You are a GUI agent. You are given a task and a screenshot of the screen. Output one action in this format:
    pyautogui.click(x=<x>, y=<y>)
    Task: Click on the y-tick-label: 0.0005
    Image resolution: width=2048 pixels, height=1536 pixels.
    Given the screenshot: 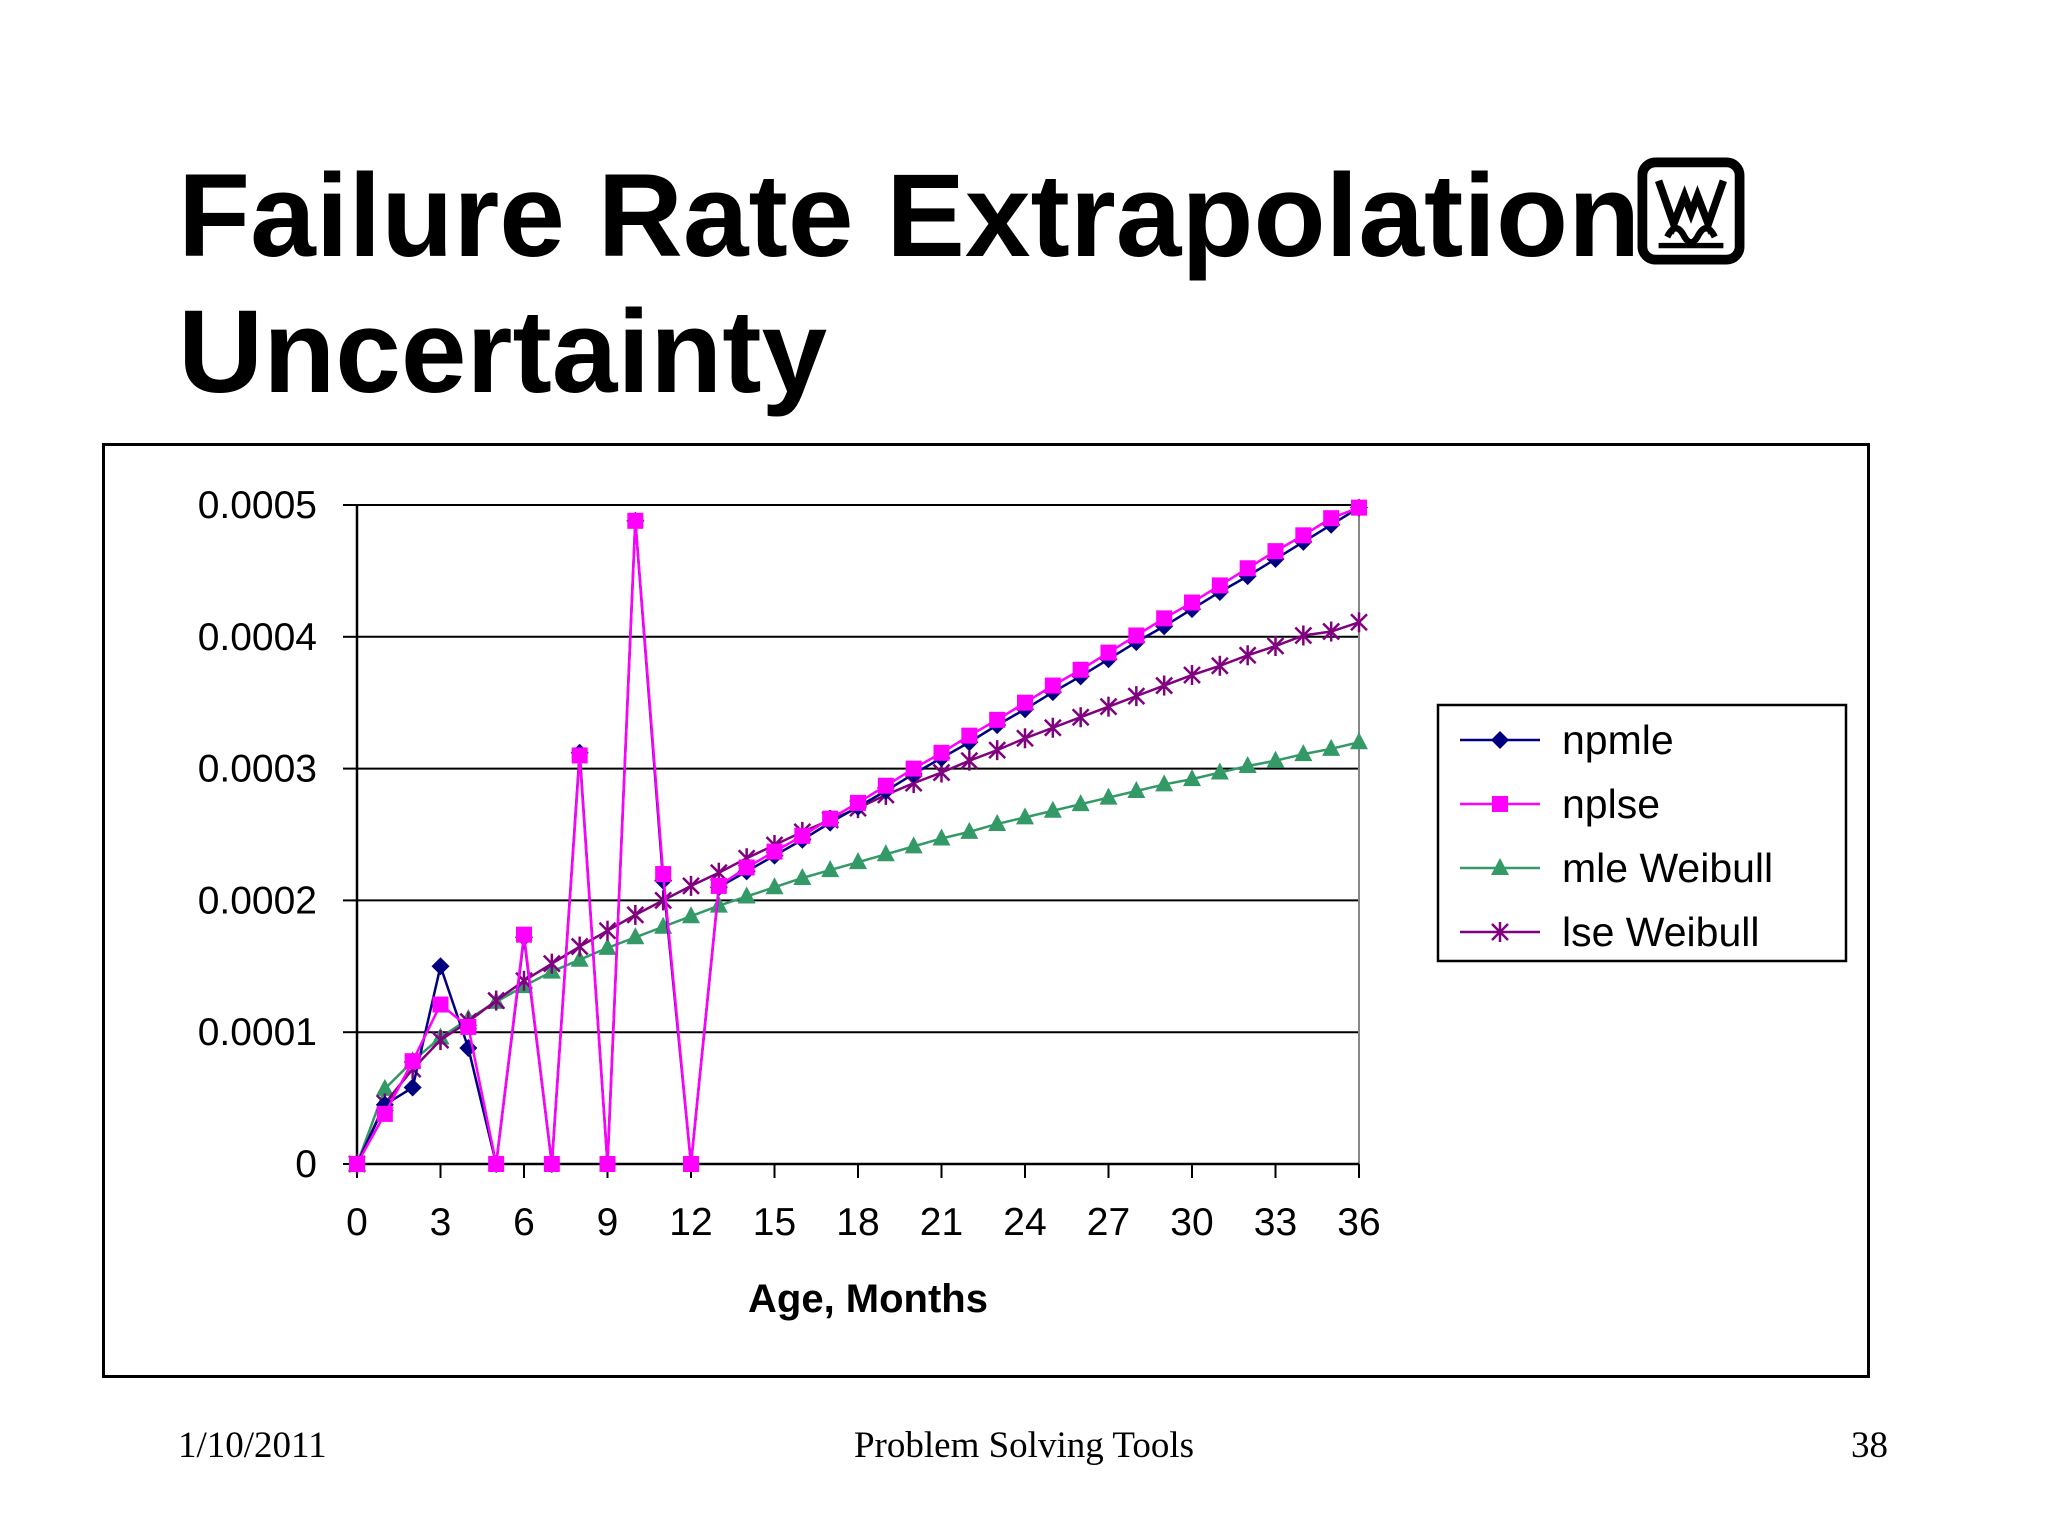 What is the action you would take?
    pyautogui.click(x=257, y=505)
    